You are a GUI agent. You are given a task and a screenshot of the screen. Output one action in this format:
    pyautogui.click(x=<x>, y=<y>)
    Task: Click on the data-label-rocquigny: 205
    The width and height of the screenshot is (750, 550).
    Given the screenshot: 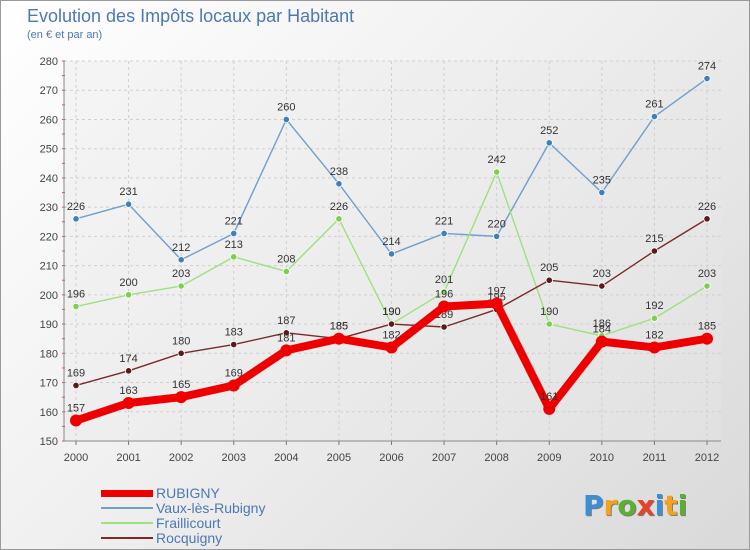 What is the action you would take?
    pyautogui.click(x=549, y=268)
    